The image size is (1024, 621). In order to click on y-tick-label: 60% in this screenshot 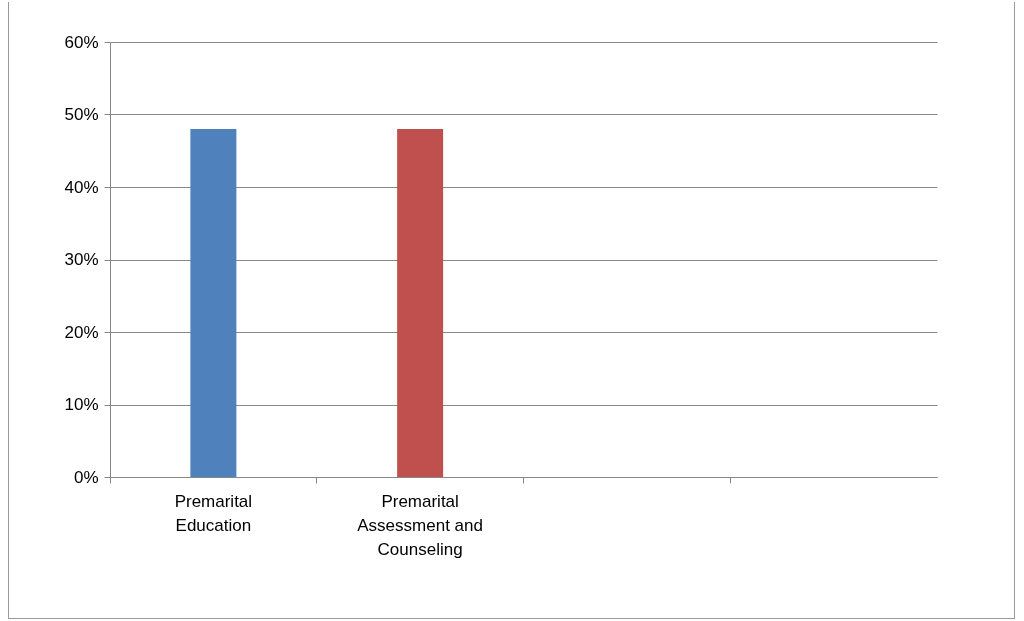, I will do `click(81, 42)`.